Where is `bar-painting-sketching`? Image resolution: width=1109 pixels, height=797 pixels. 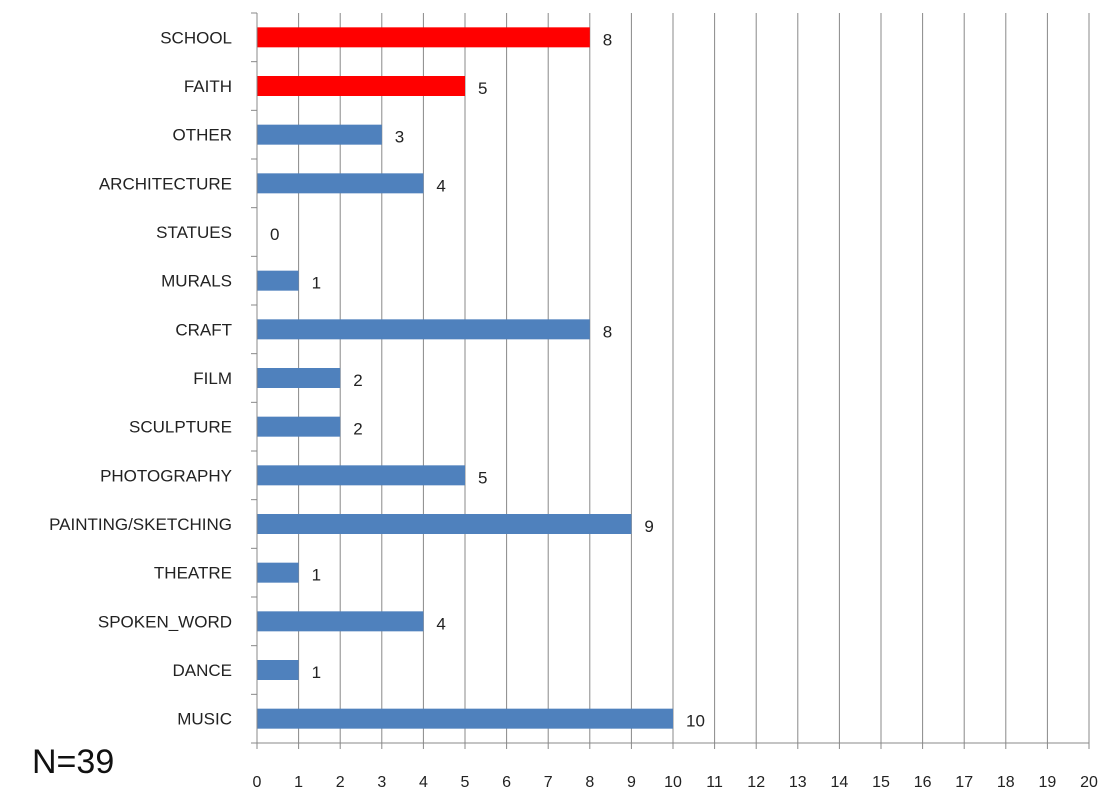
bar-painting-sketching is located at coordinates (444, 524).